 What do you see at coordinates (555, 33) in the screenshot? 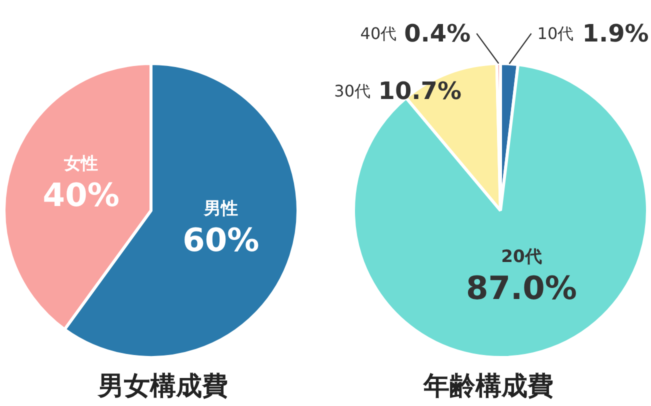
I see `slice-label: 10代` at bounding box center [555, 33].